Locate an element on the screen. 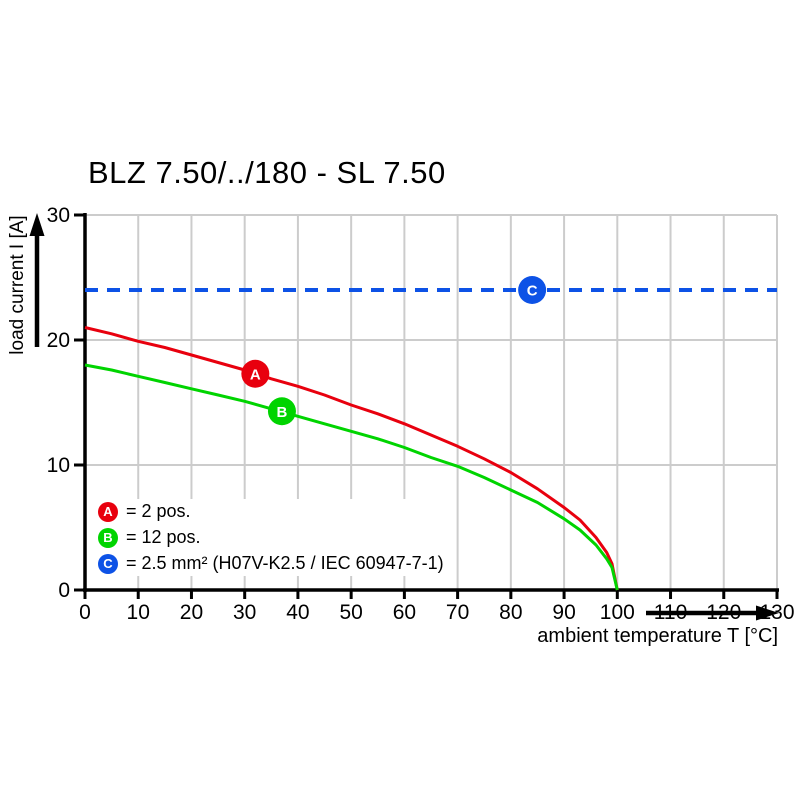 Image resolution: width=800 pixels, height=800 pixels. x-tick-label-0: 0 is located at coordinates (85, 612).